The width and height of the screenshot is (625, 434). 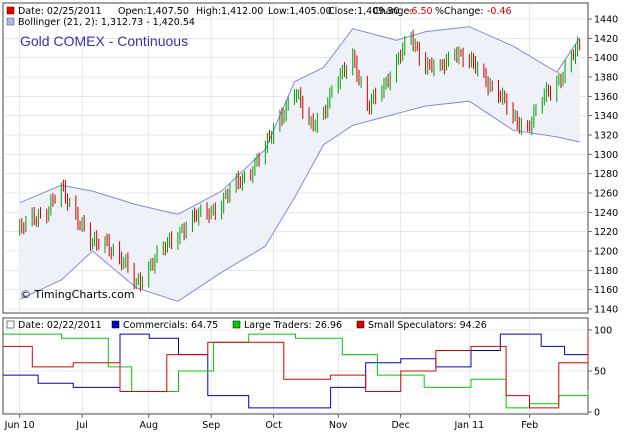 What do you see at coordinates (300, 11) in the screenshot?
I see `legend-low: Low:1,405.00` at bounding box center [300, 11].